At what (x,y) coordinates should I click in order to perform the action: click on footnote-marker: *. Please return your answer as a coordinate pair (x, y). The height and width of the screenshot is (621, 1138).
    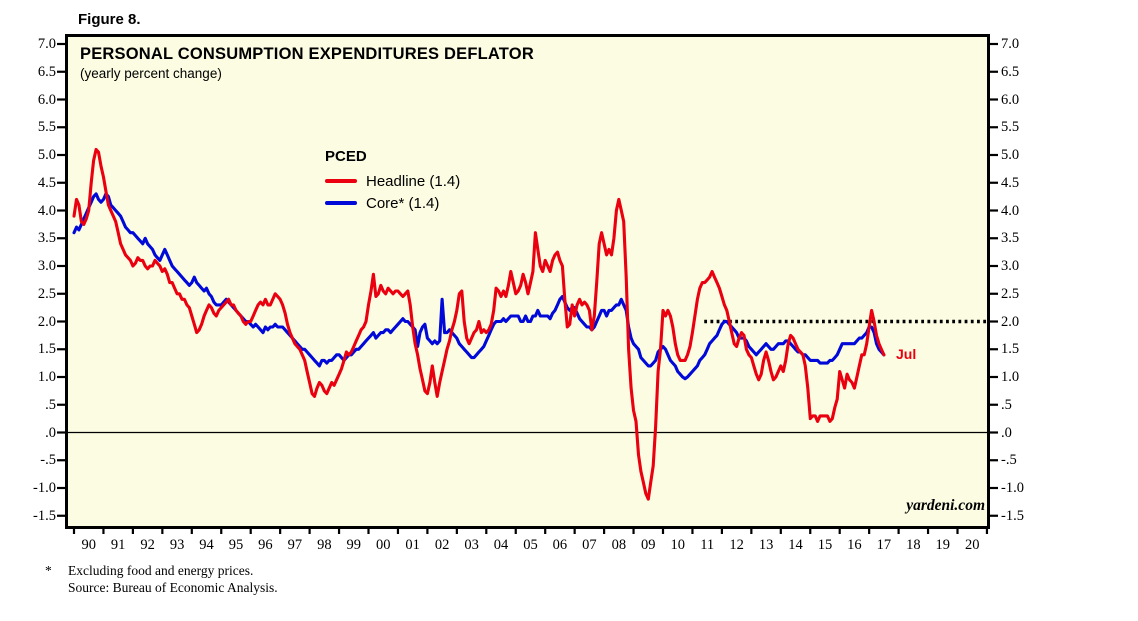
    Looking at the image, I should click on (48, 570).